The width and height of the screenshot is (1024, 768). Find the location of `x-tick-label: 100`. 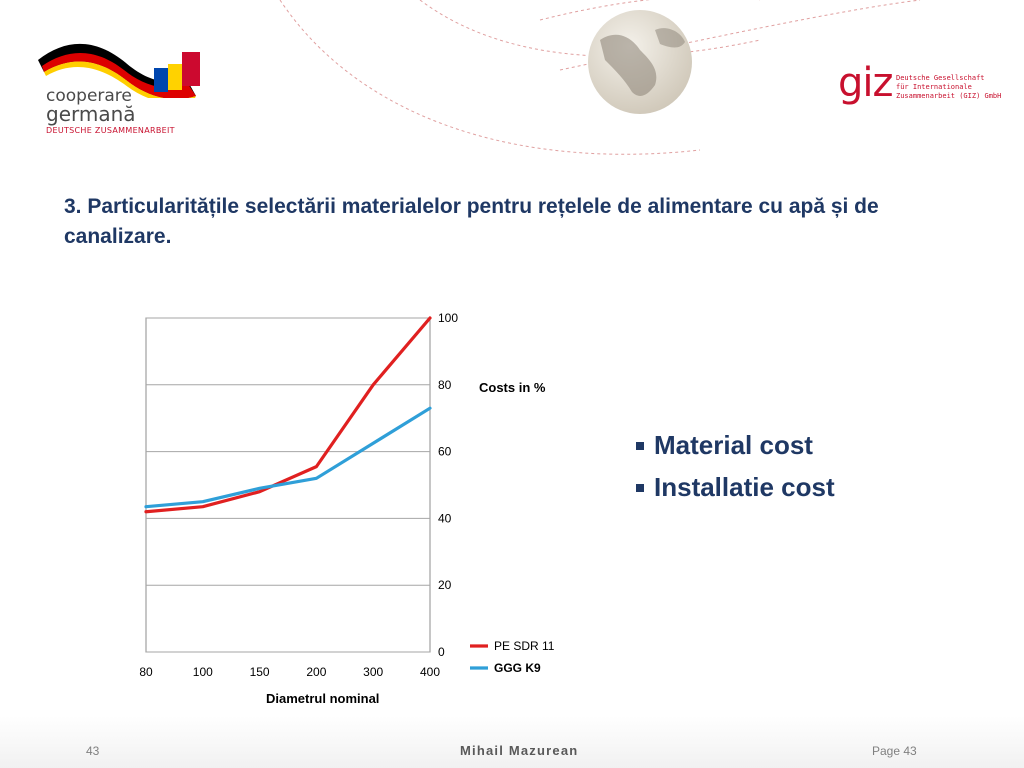

x-tick-label: 100 is located at coordinates (203, 672).